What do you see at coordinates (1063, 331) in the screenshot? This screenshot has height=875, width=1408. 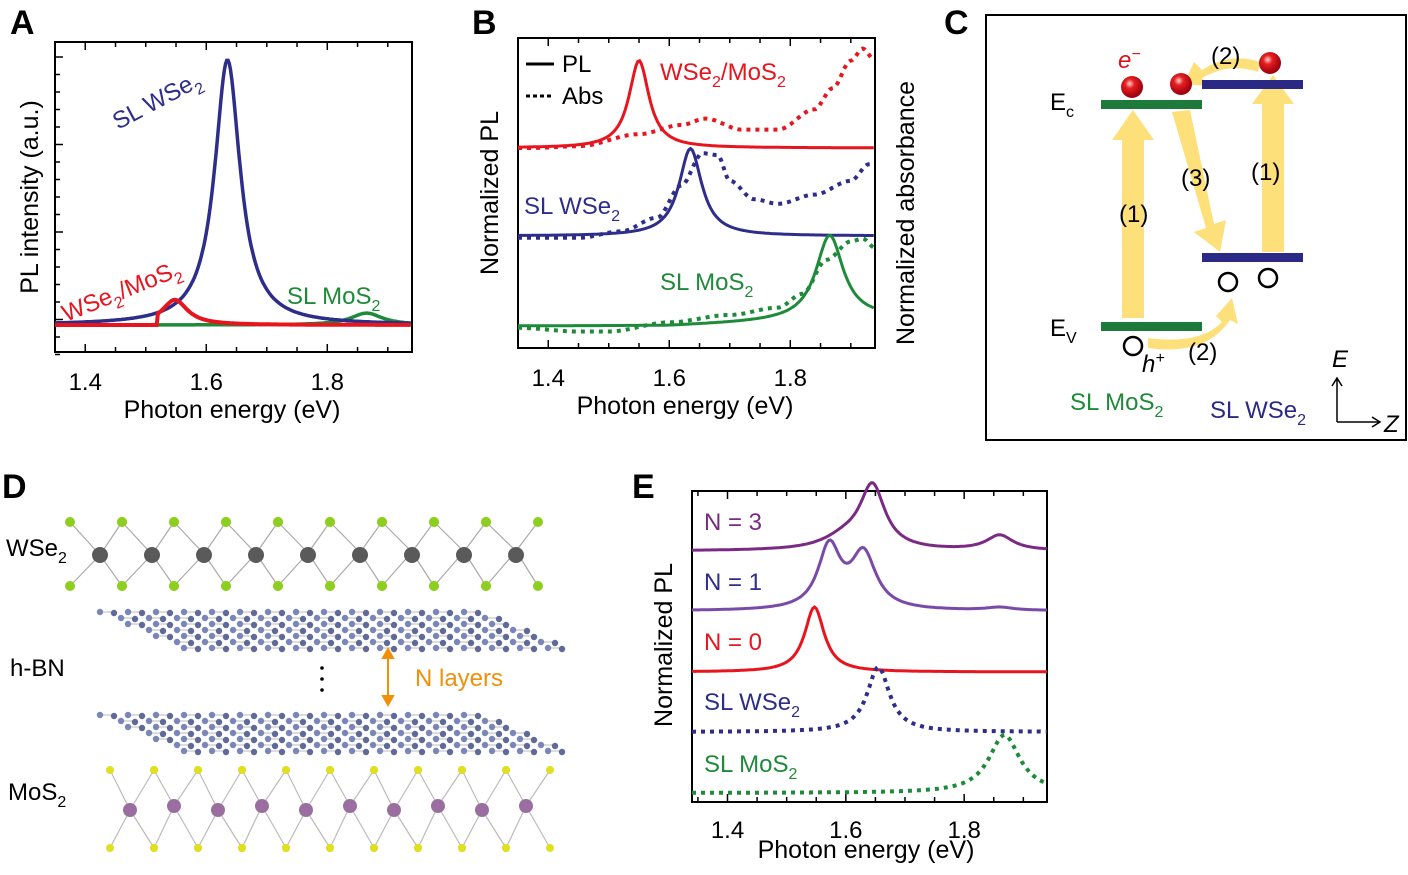 I see `ev-label: EV` at bounding box center [1063, 331].